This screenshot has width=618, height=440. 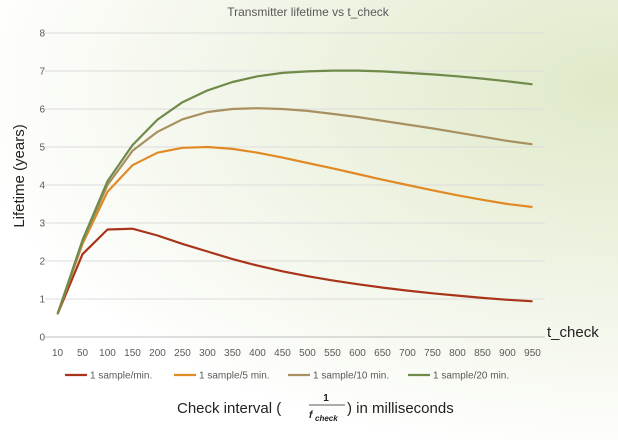 I want to click on x-tick-label: 650, so click(x=382, y=353).